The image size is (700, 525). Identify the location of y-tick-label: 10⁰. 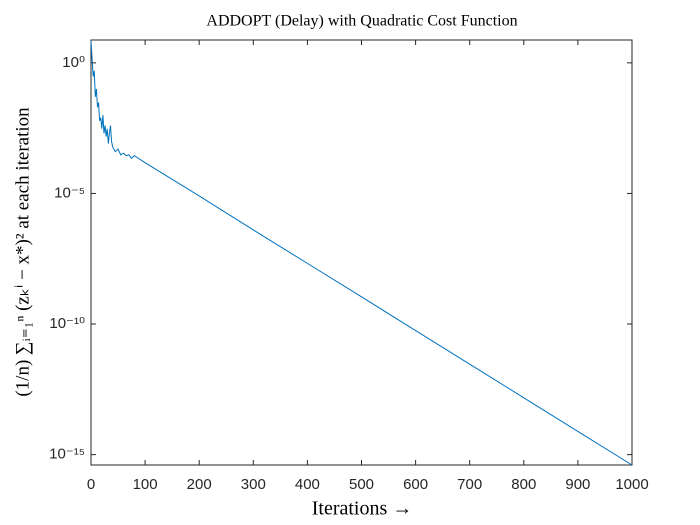
(73, 62).